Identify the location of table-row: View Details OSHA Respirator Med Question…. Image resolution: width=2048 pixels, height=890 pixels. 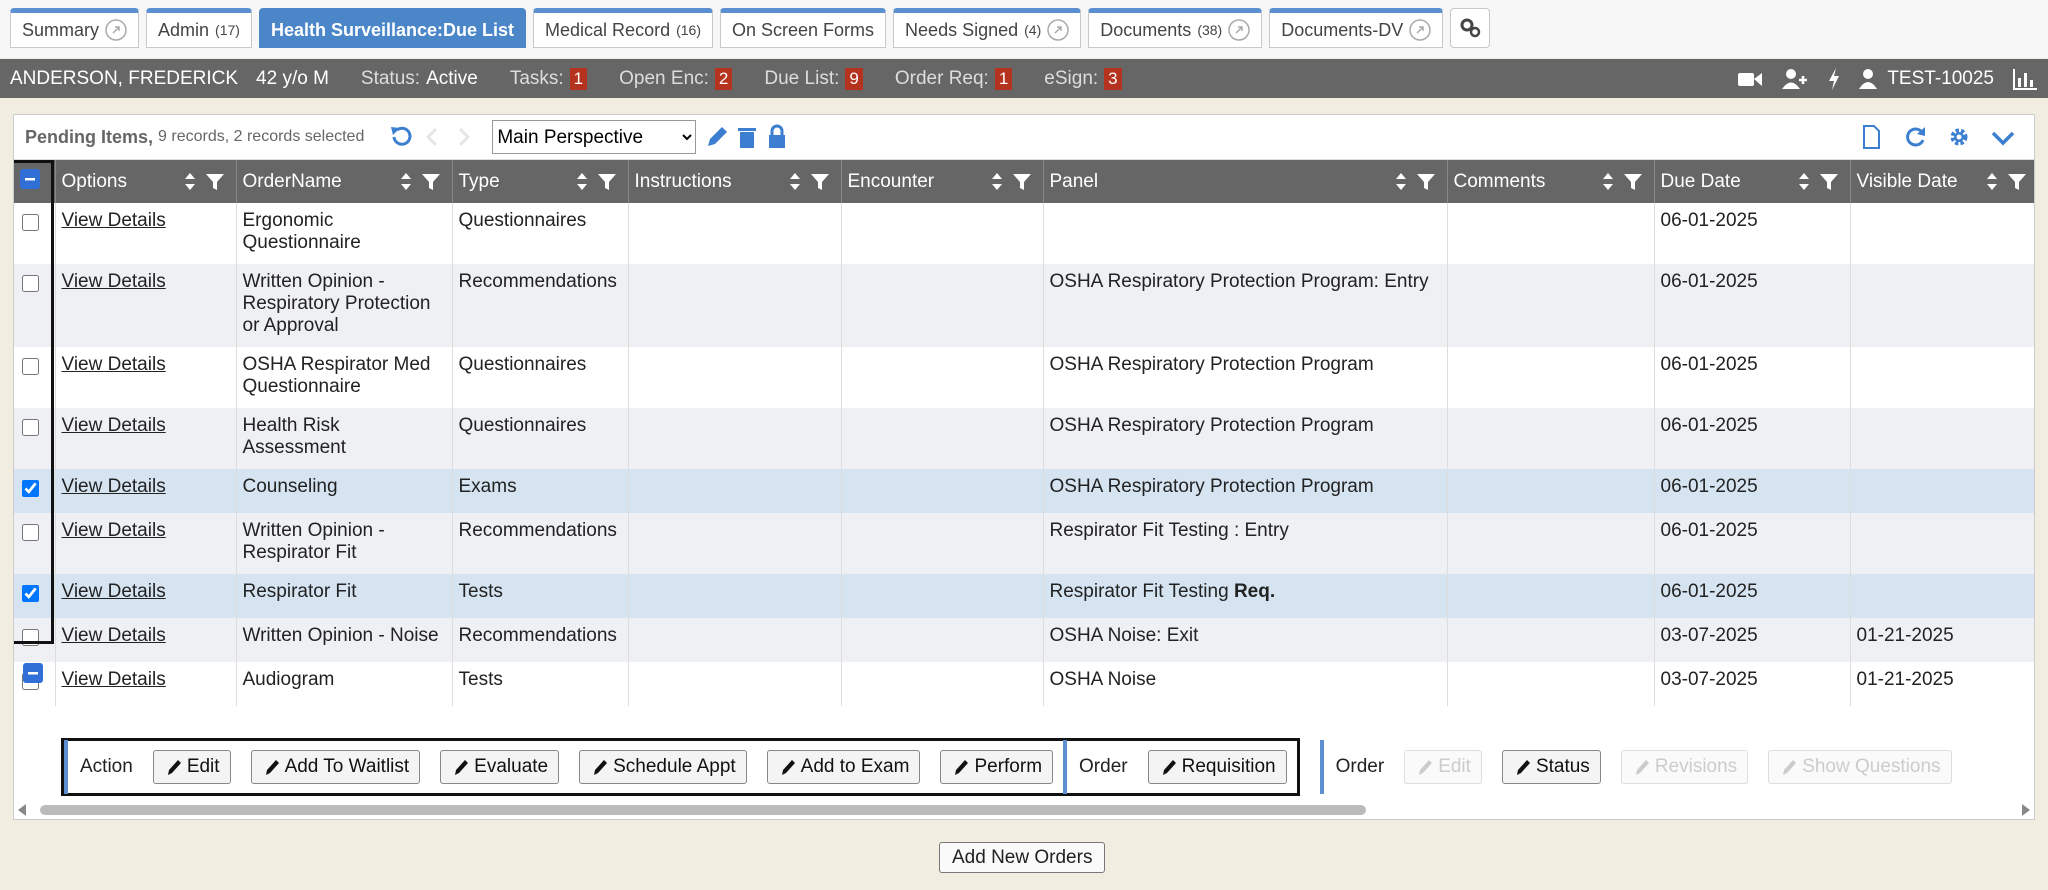
(1024, 377).